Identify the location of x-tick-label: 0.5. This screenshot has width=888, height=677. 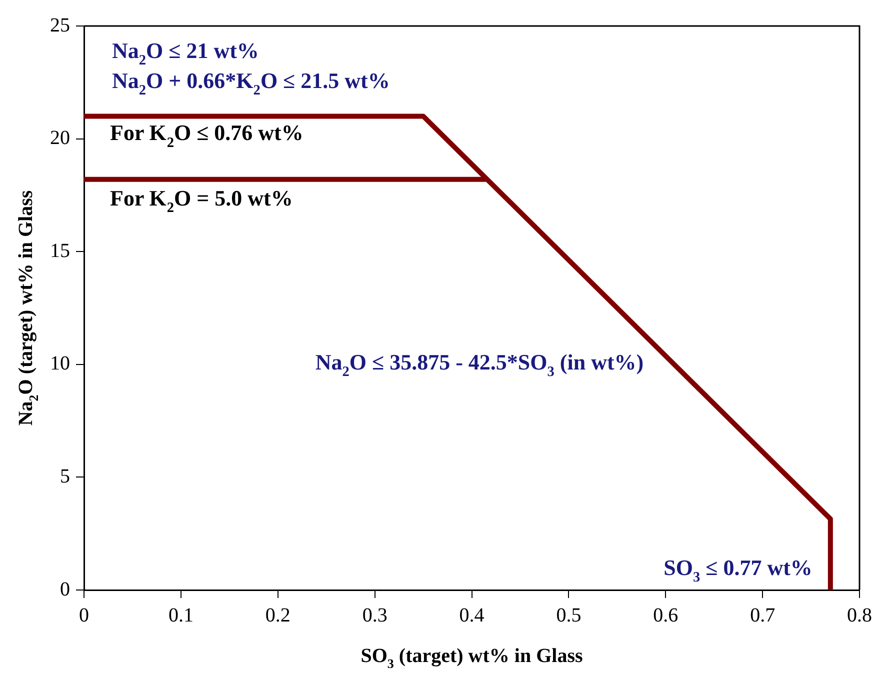
(569, 615).